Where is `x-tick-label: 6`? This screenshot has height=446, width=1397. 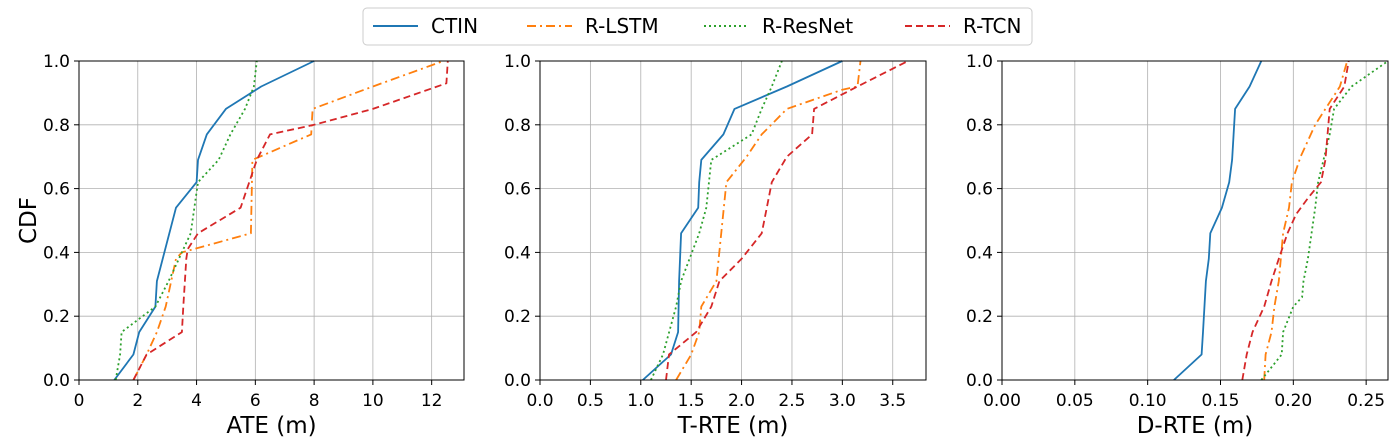
x-tick-label: 6 is located at coordinates (255, 401).